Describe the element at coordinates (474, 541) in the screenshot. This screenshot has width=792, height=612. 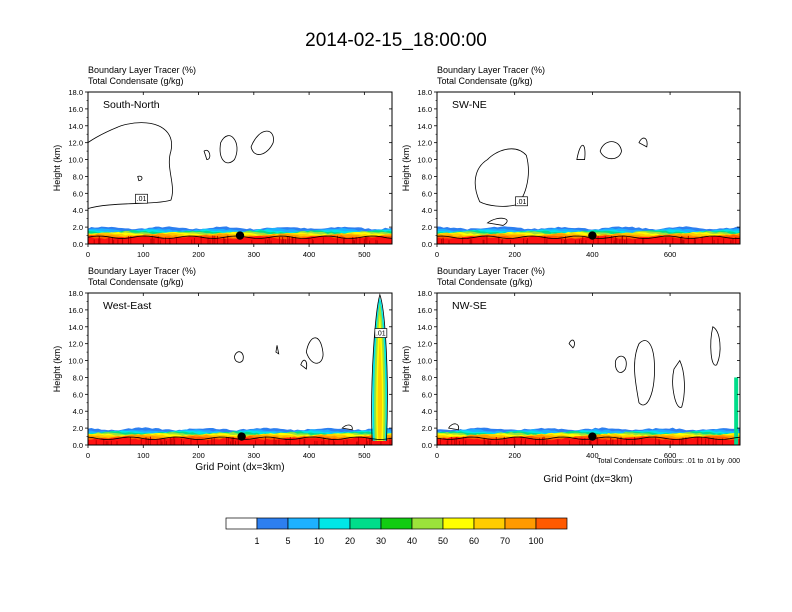
I see `colorbar-label: 60` at that location.